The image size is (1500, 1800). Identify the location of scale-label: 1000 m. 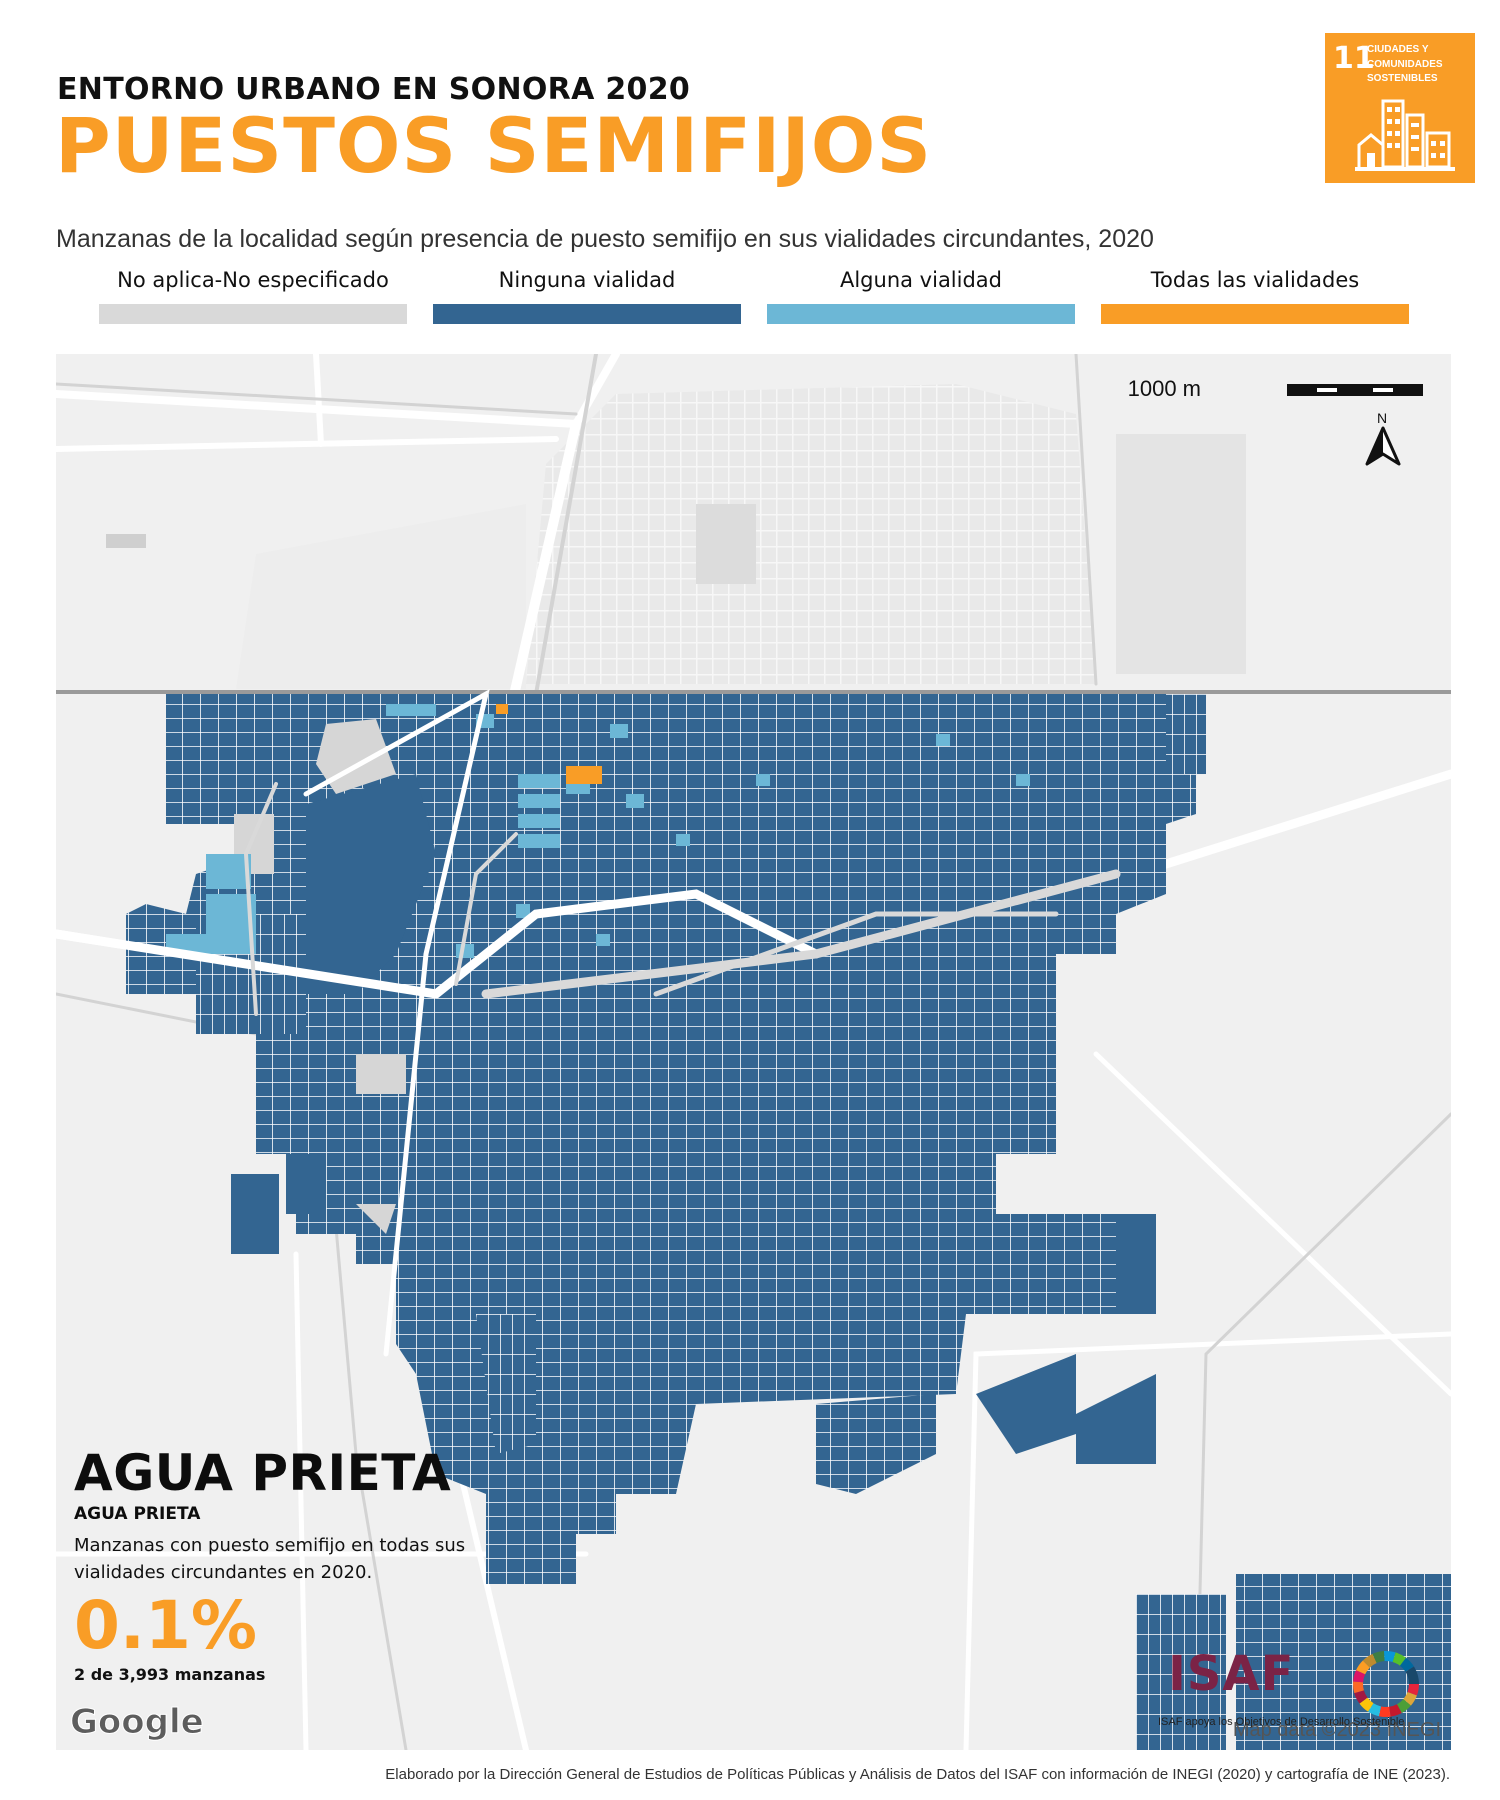
(1164, 388).